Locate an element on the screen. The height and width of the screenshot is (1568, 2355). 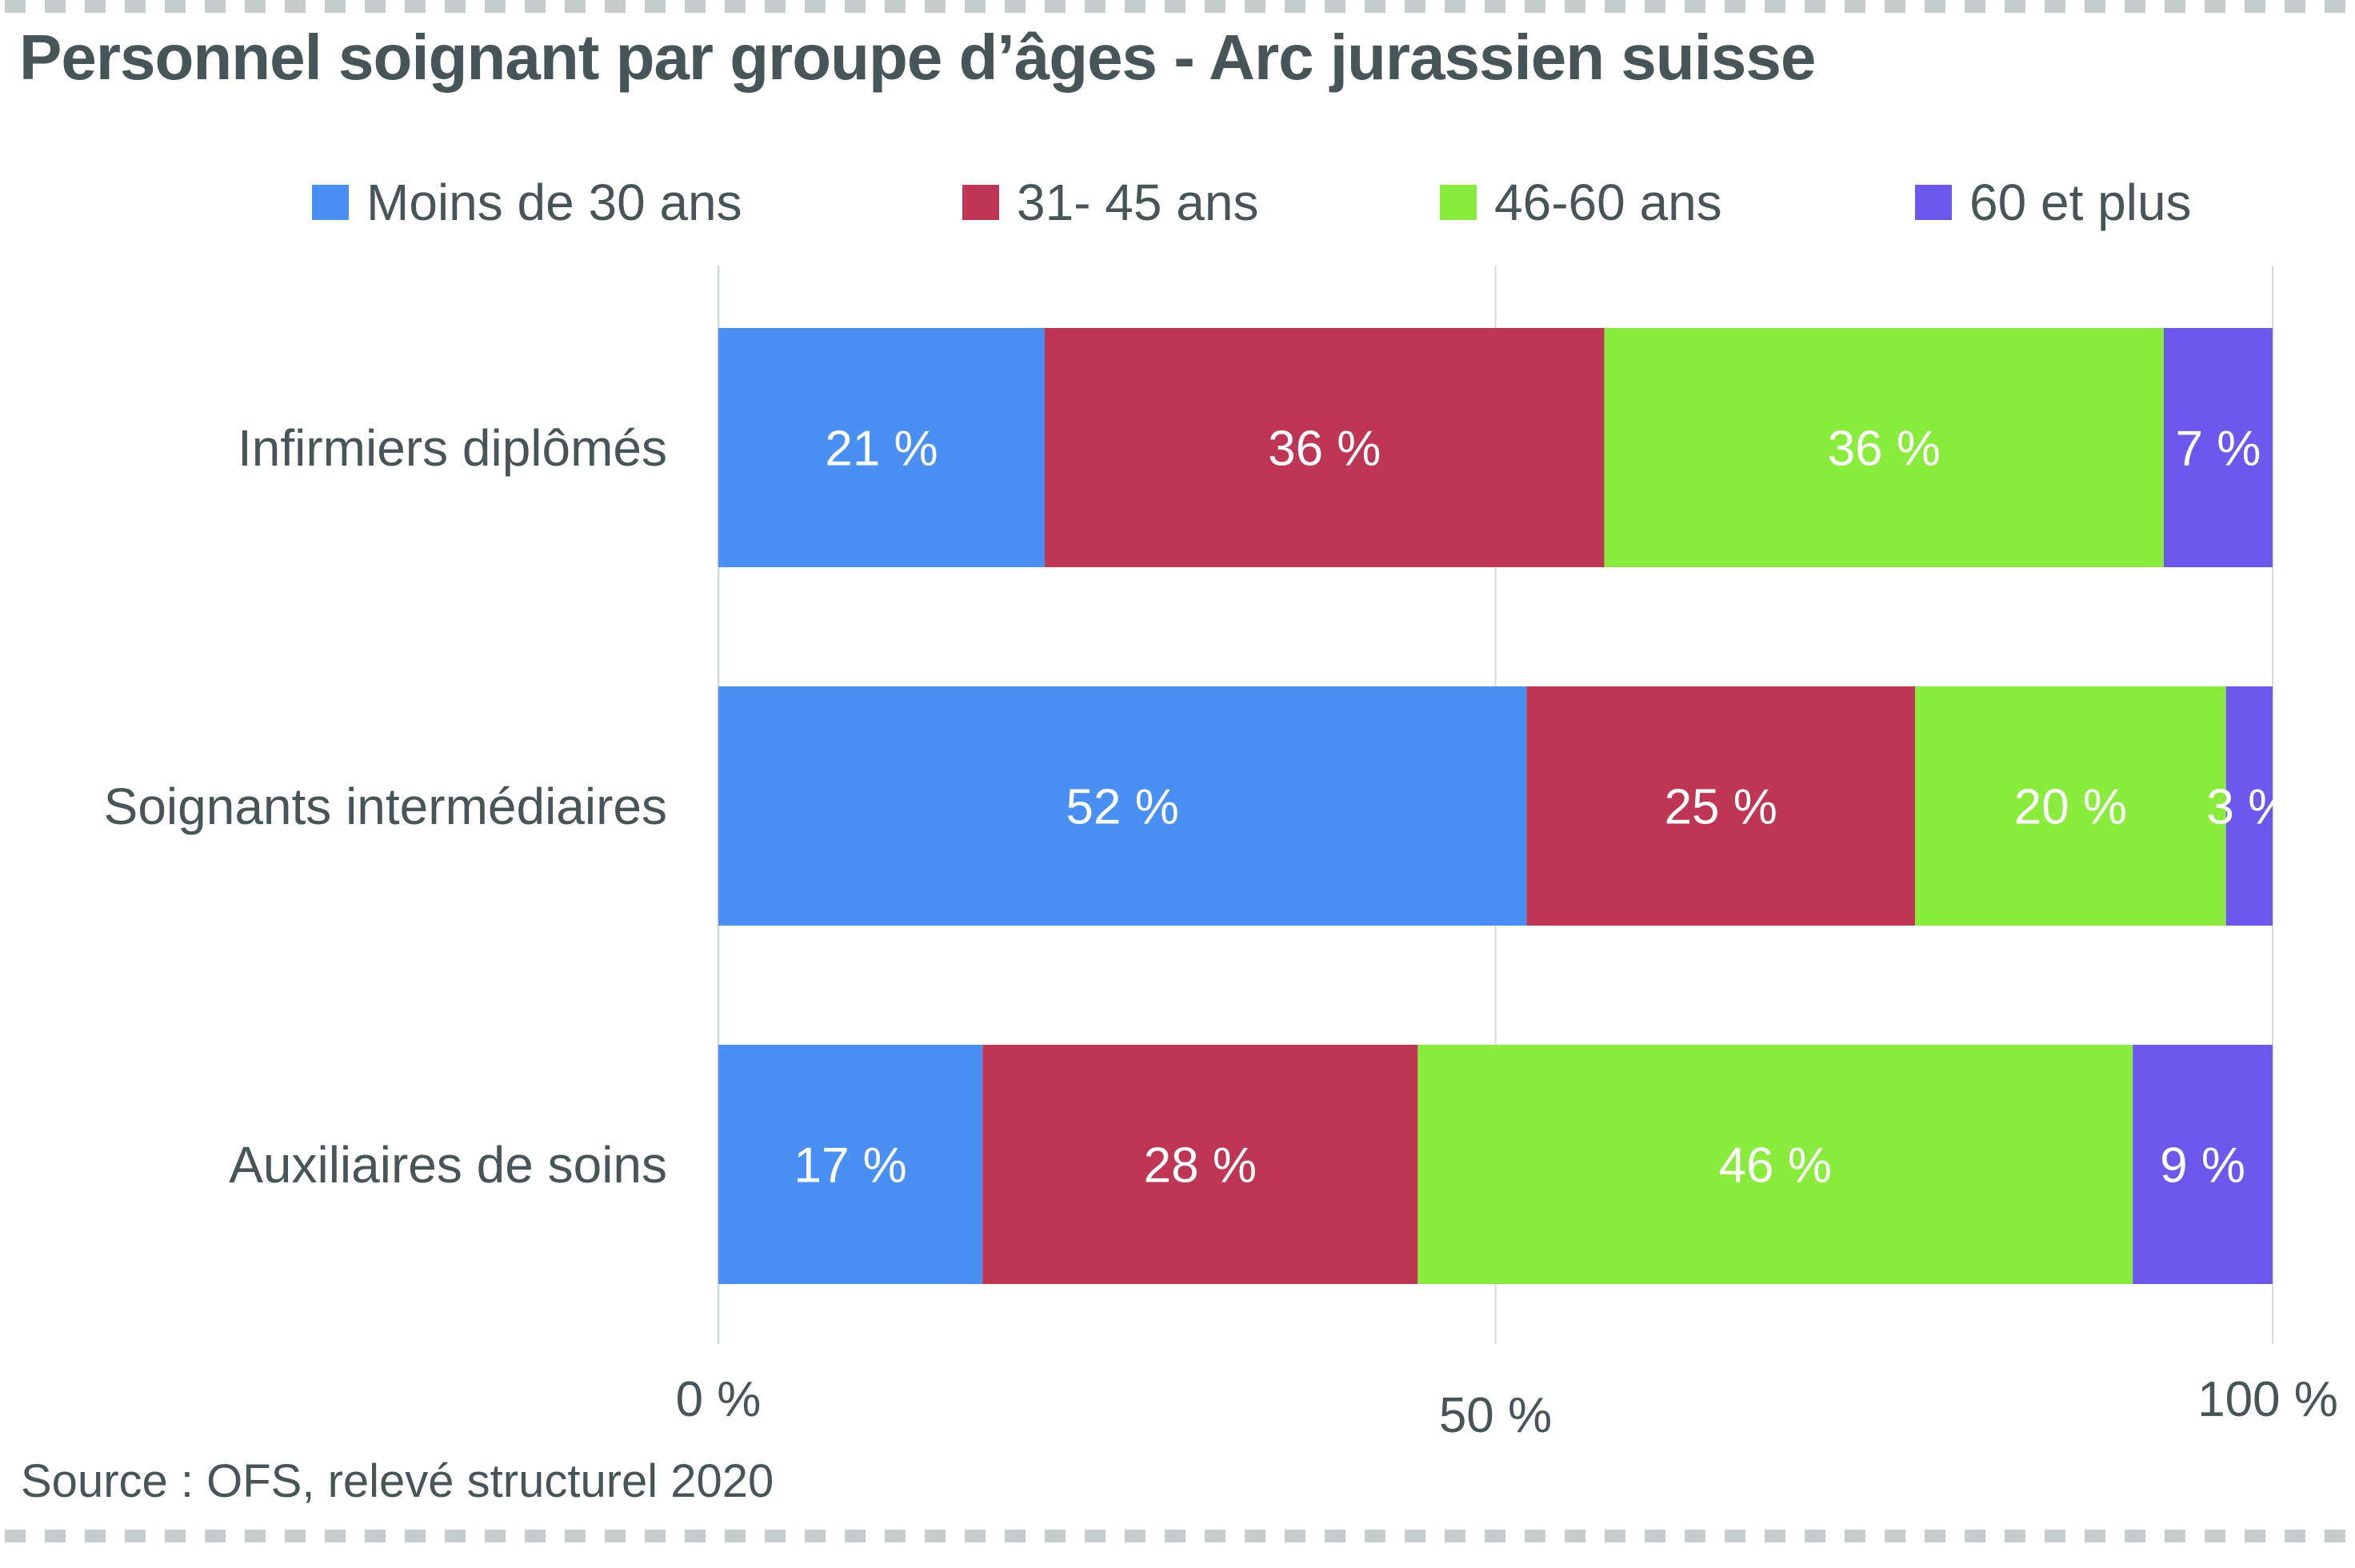
bar-value-label-3-1: 17 % is located at coordinates (850, 1166).